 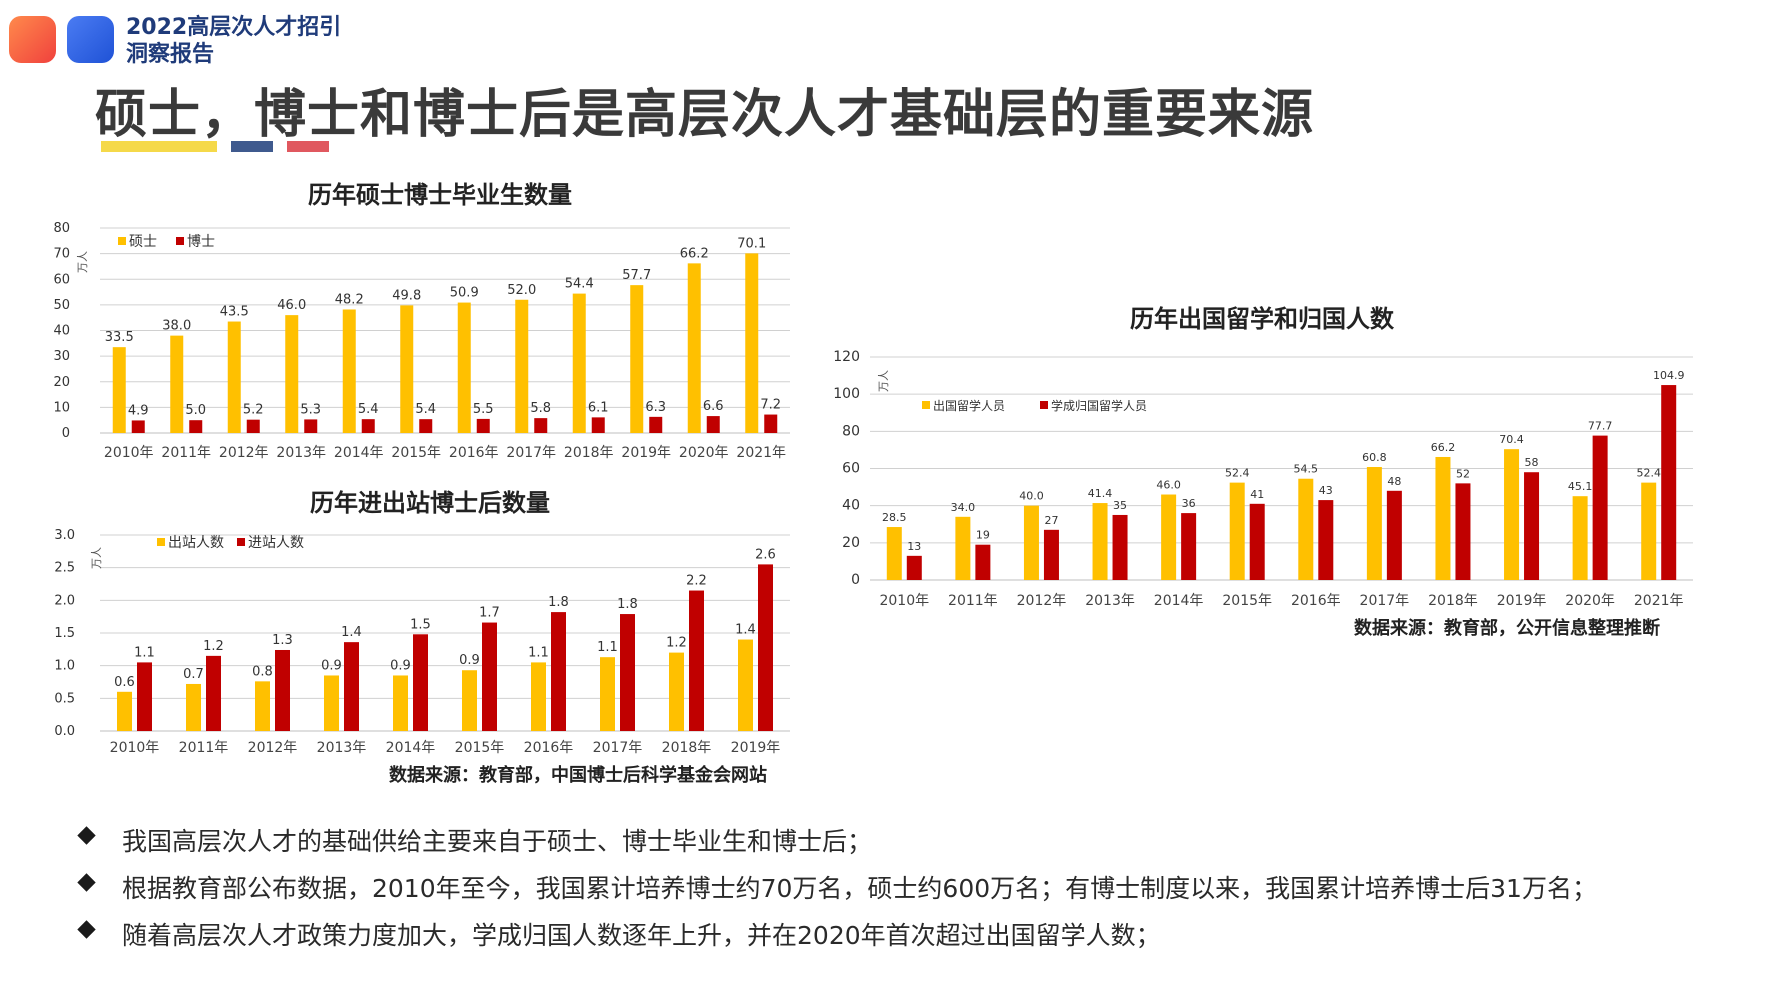 I want to click on page-title: 硕士，博士和博士后是高层次人才基础层的重要来源, so click(x=705, y=115).